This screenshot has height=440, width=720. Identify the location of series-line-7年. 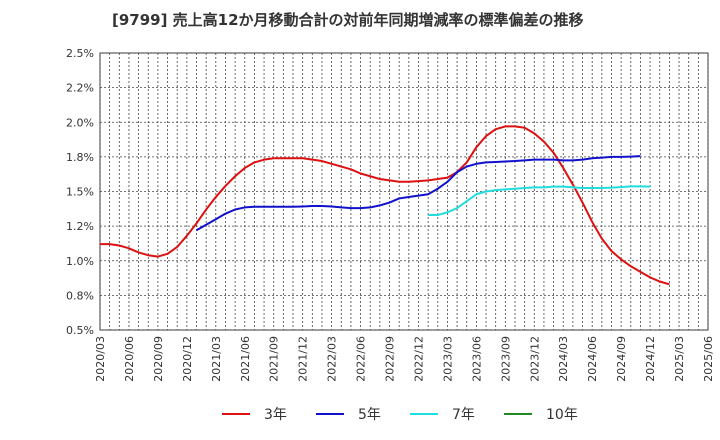
(539, 201).